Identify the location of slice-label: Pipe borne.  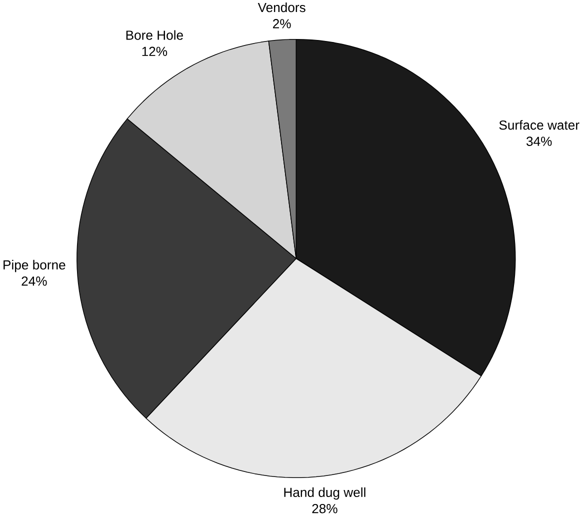
(35, 266).